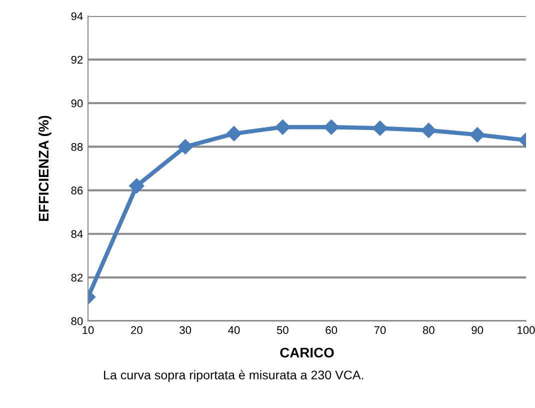 This screenshot has height=408, width=535. What do you see at coordinates (88, 330) in the screenshot?
I see `x-tick-label: 10` at bounding box center [88, 330].